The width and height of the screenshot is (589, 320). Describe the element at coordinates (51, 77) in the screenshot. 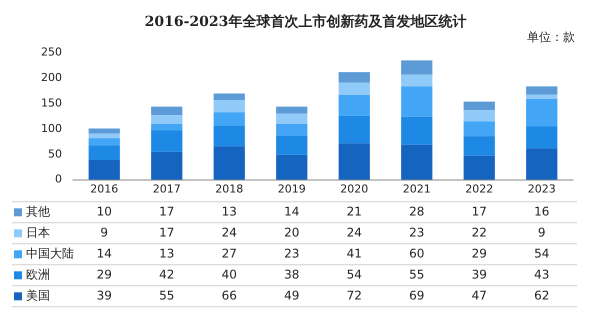

I see `y-tick-label: 200` at that location.